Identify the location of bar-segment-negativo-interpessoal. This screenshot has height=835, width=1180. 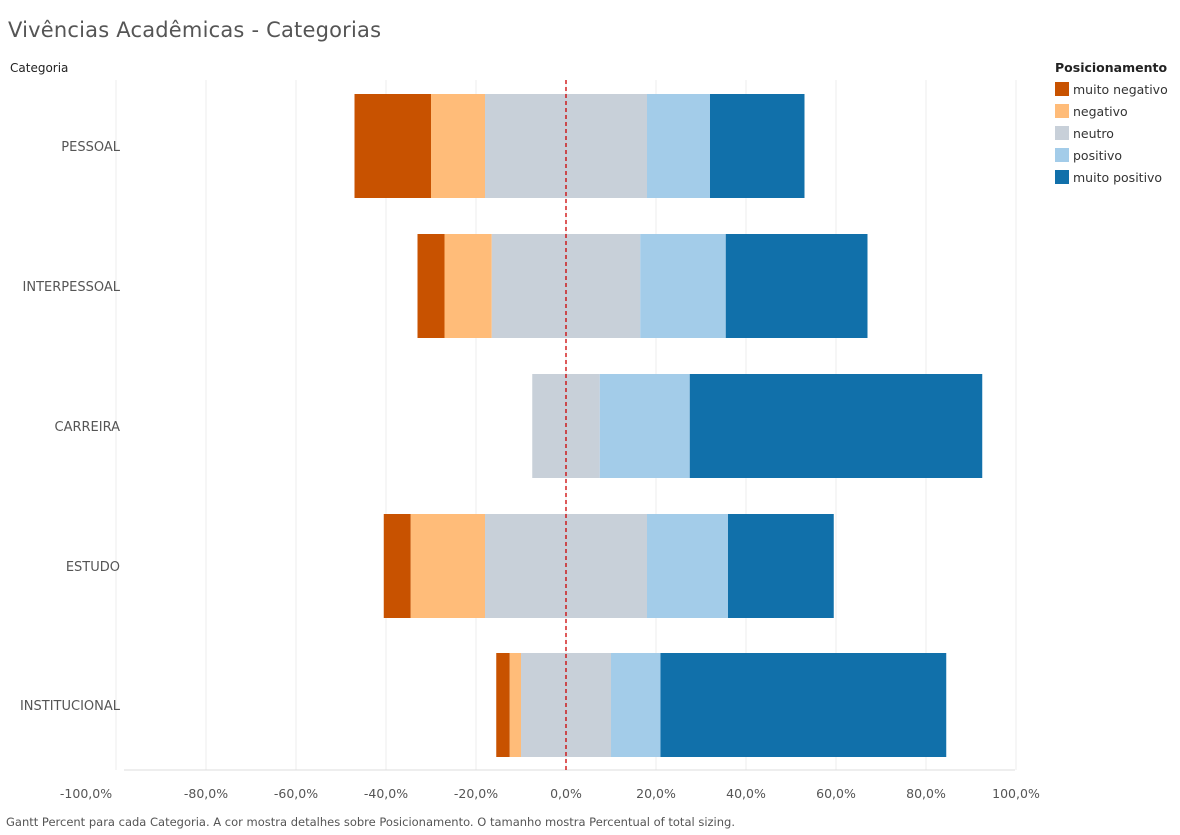
(468, 286).